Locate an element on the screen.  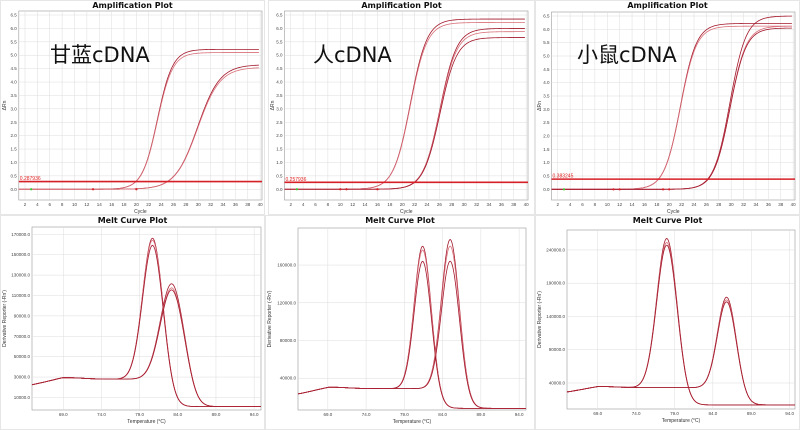
sample-label: 人cDNA is located at coordinates (352, 55).